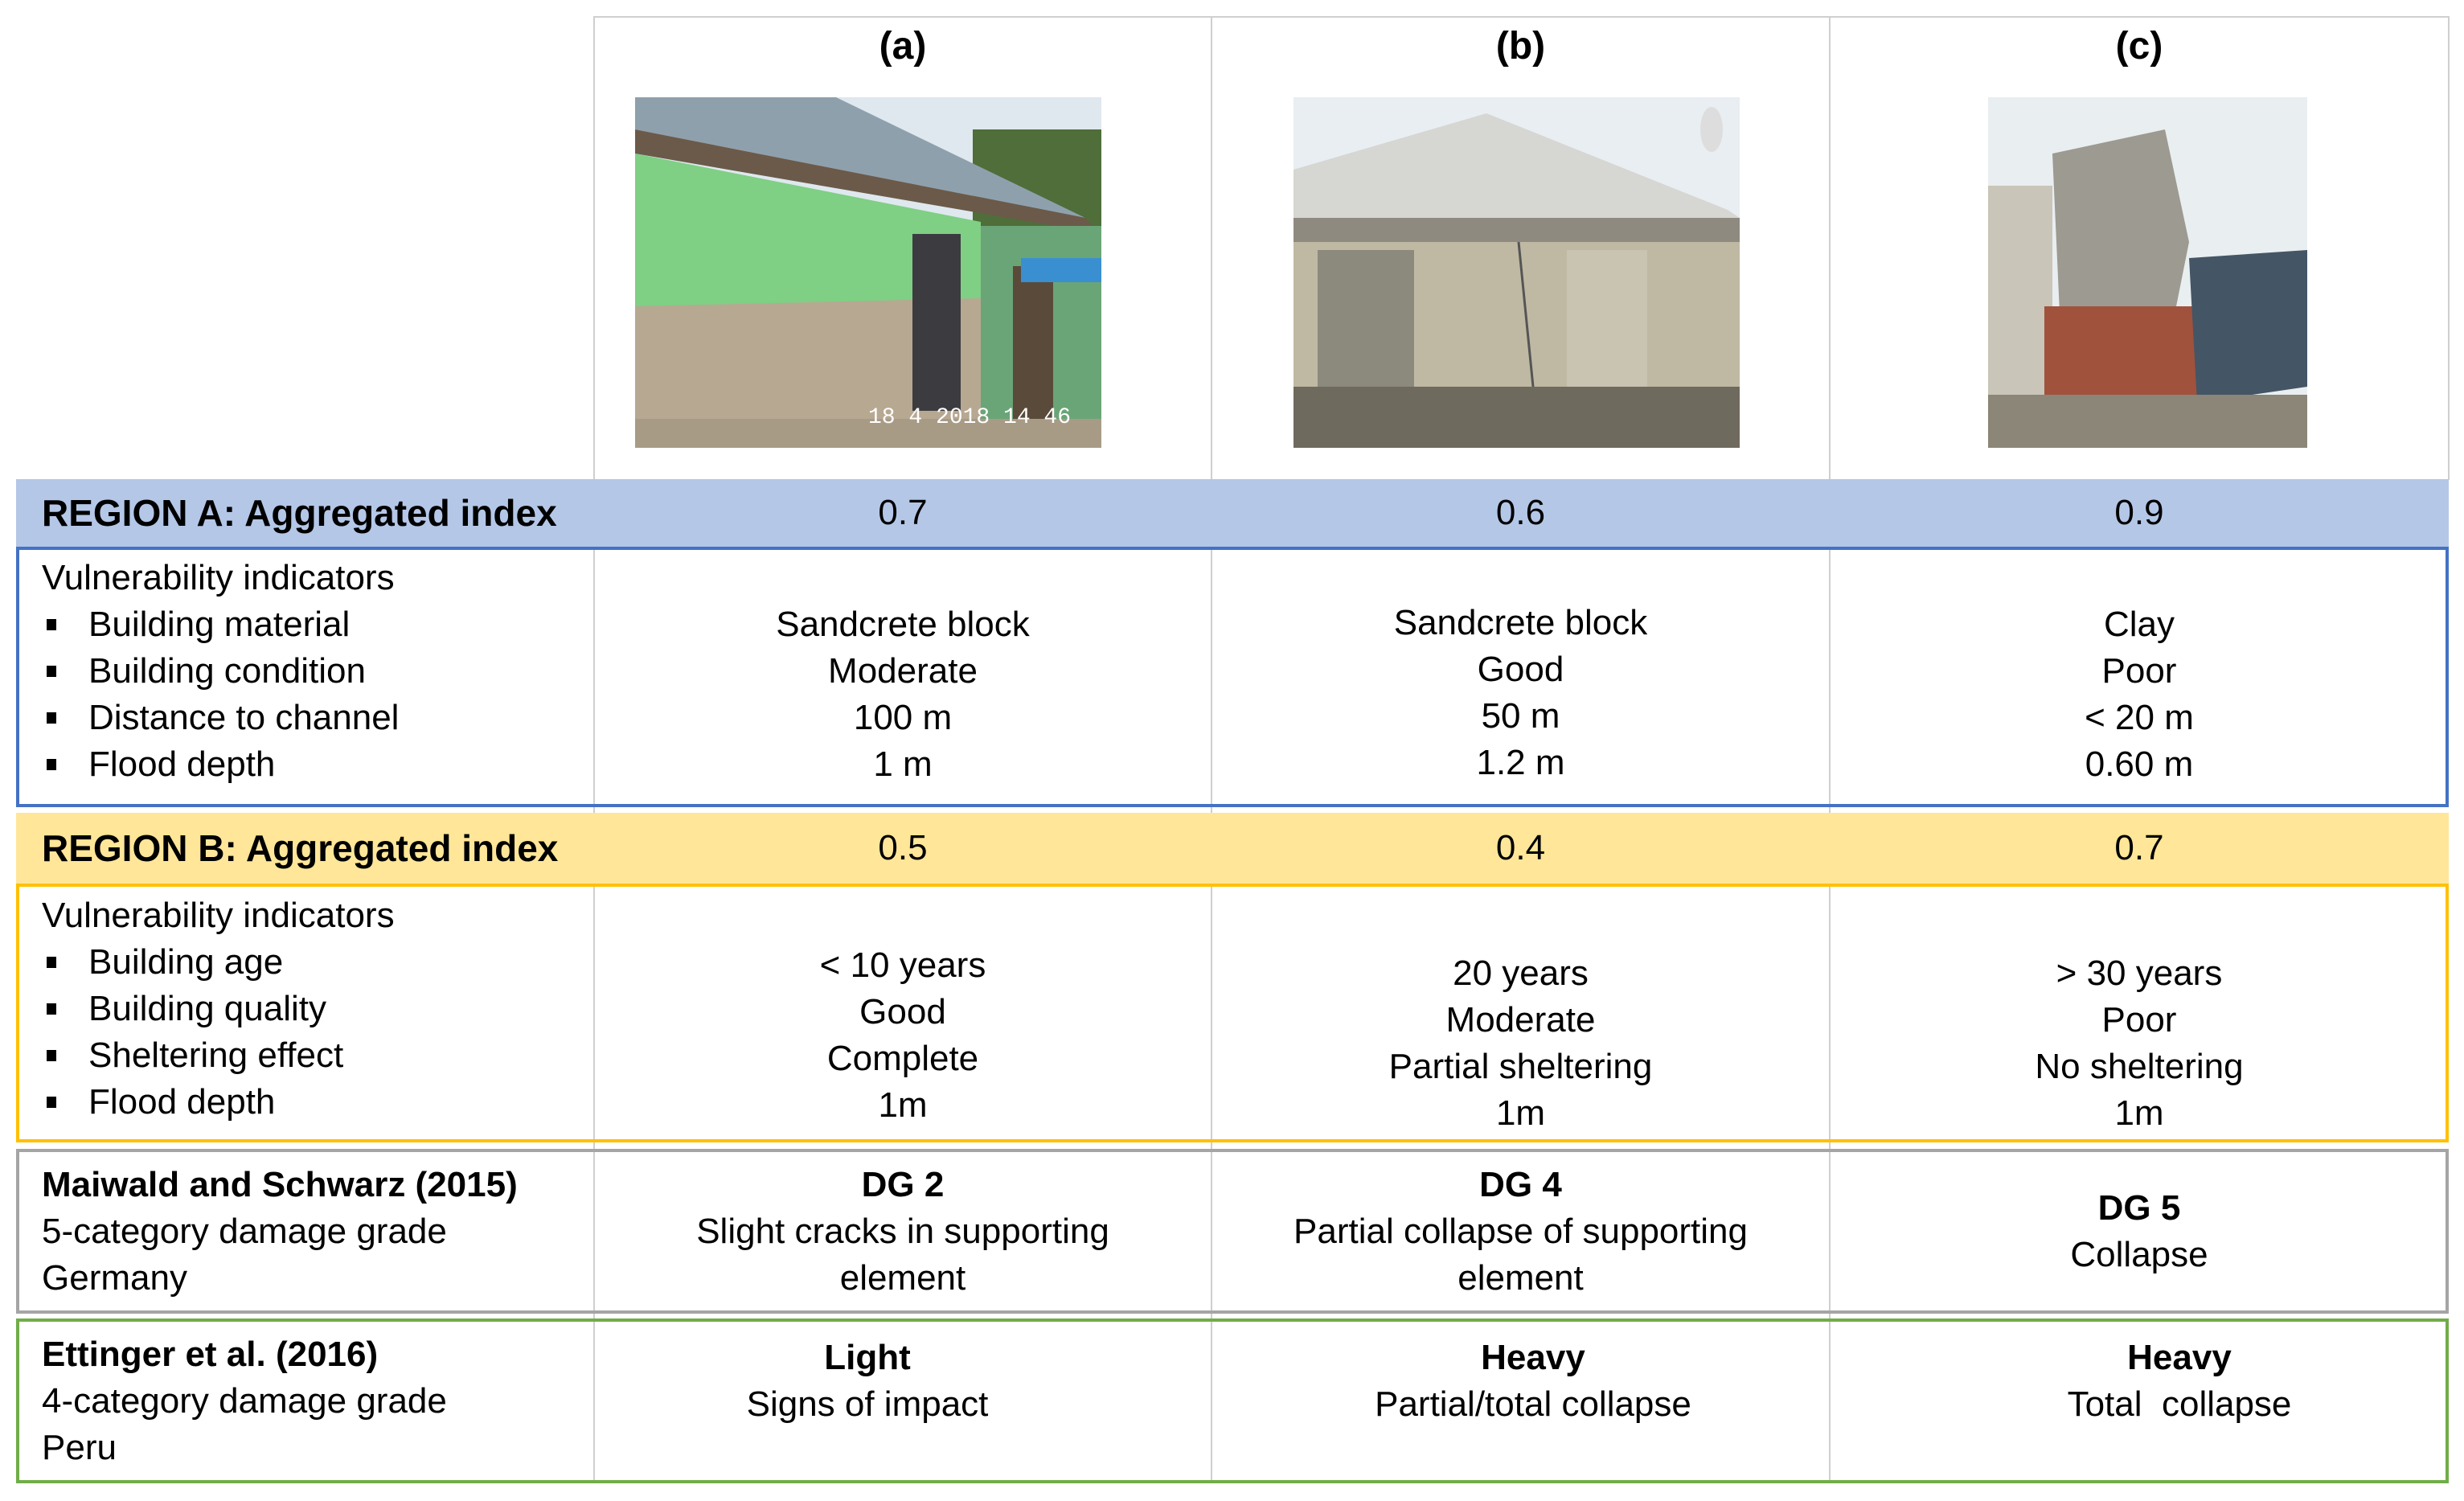 The width and height of the screenshot is (2464, 1501). Describe the element at coordinates (903, 847) in the screenshot. I see `region-b-index-a: 0.5` at that location.